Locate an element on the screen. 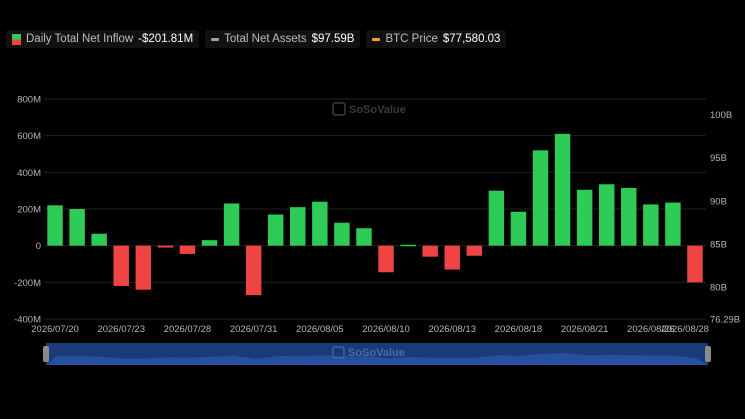  y-tick-label: -200M is located at coordinates (27, 283).